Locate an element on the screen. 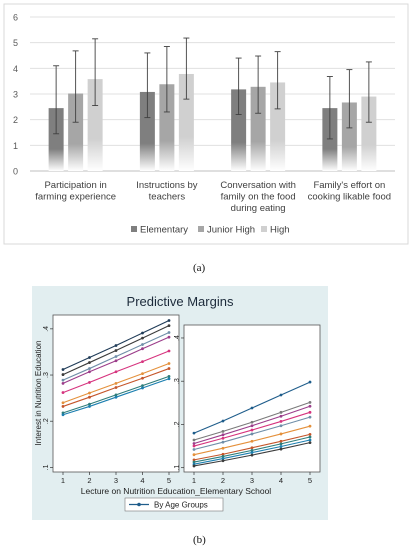 The width and height of the screenshot is (412, 550). x-category-label: Participation in is located at coordinates (75, 185).